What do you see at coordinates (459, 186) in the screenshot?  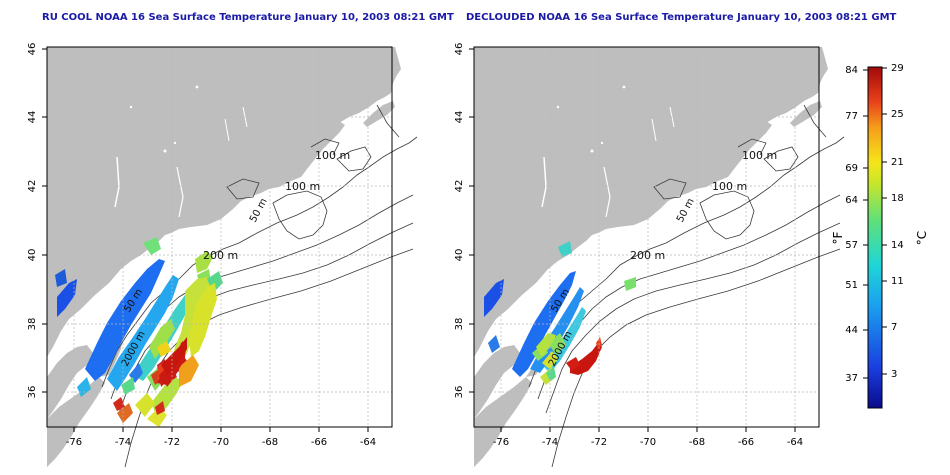 I see `right-lat-tick-label: 42` at bounding box center [459, 186].